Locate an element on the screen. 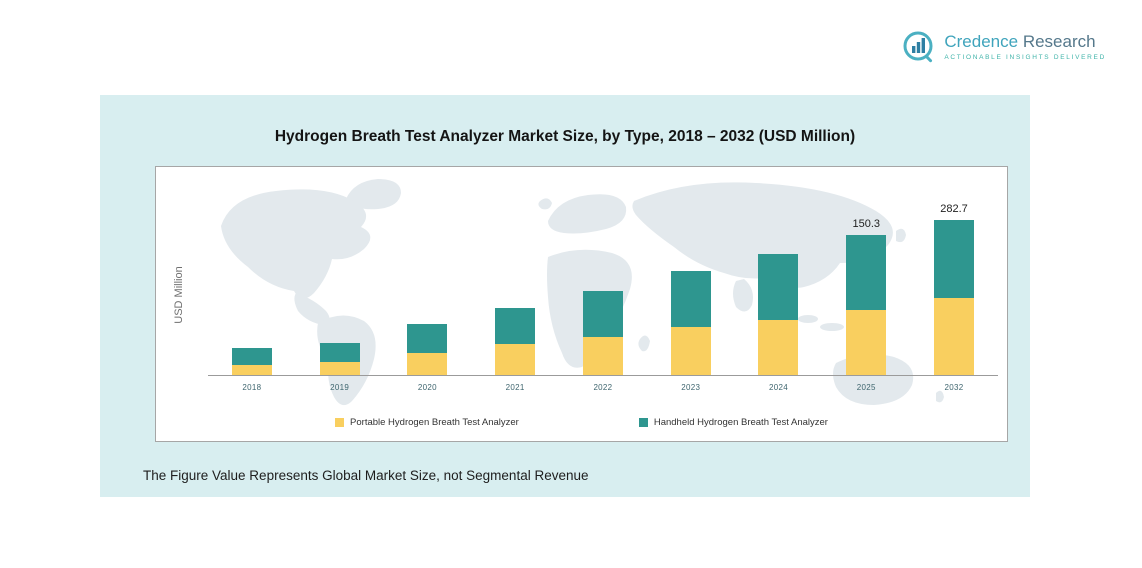  bar-column: 2023 is located at coordinates (691, 279).